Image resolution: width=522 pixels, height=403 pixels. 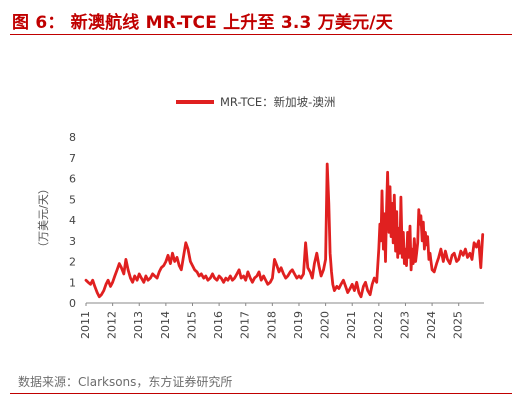 I want to click on figure-title: 图 6： 新澳航线 MR-TCE 上升至 3.3 万美元/天, so click(x=202, y=23).